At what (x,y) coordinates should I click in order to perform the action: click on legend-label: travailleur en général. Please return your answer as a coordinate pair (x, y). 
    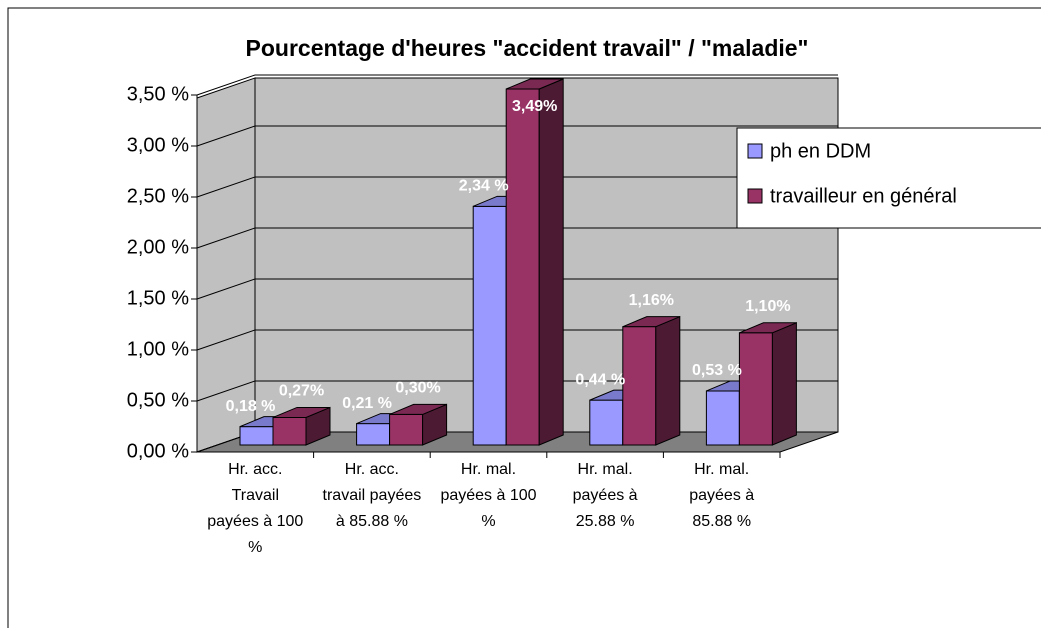
    Looking at the image, I should click on (863, 196).